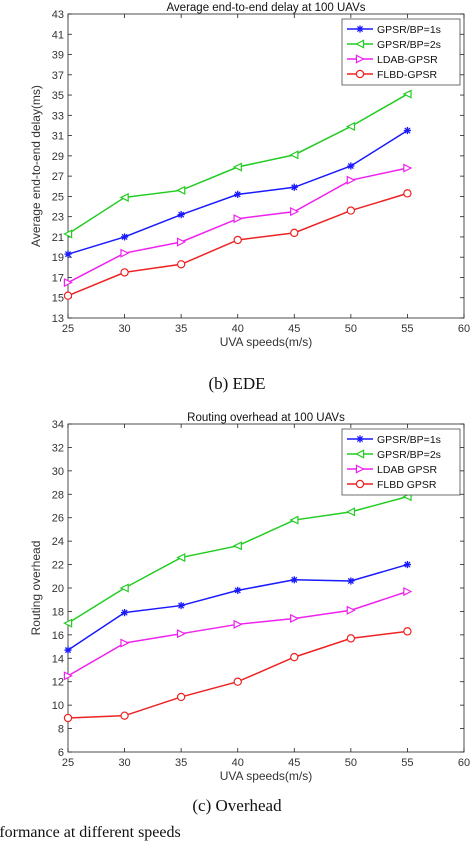  What do you see at coordinates (351, 763) in the screenshot?
I see `overhead-xtick-label-5: 50` at bounding box center [351, 763].